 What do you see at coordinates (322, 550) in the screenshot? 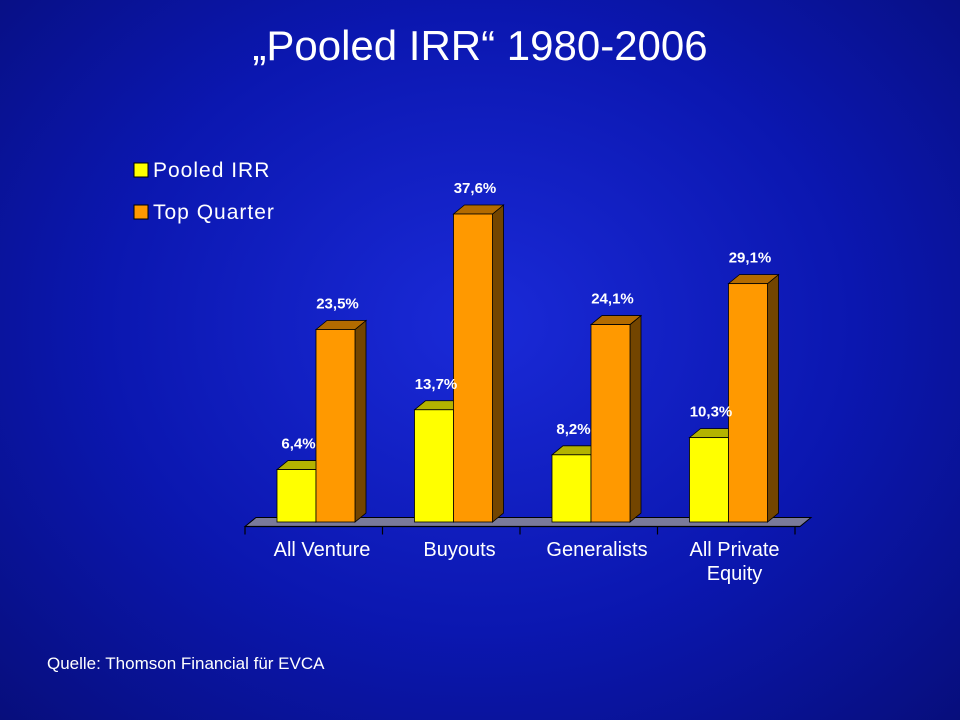
I see `category-label: All Venture` at bounding box center [322, 550].